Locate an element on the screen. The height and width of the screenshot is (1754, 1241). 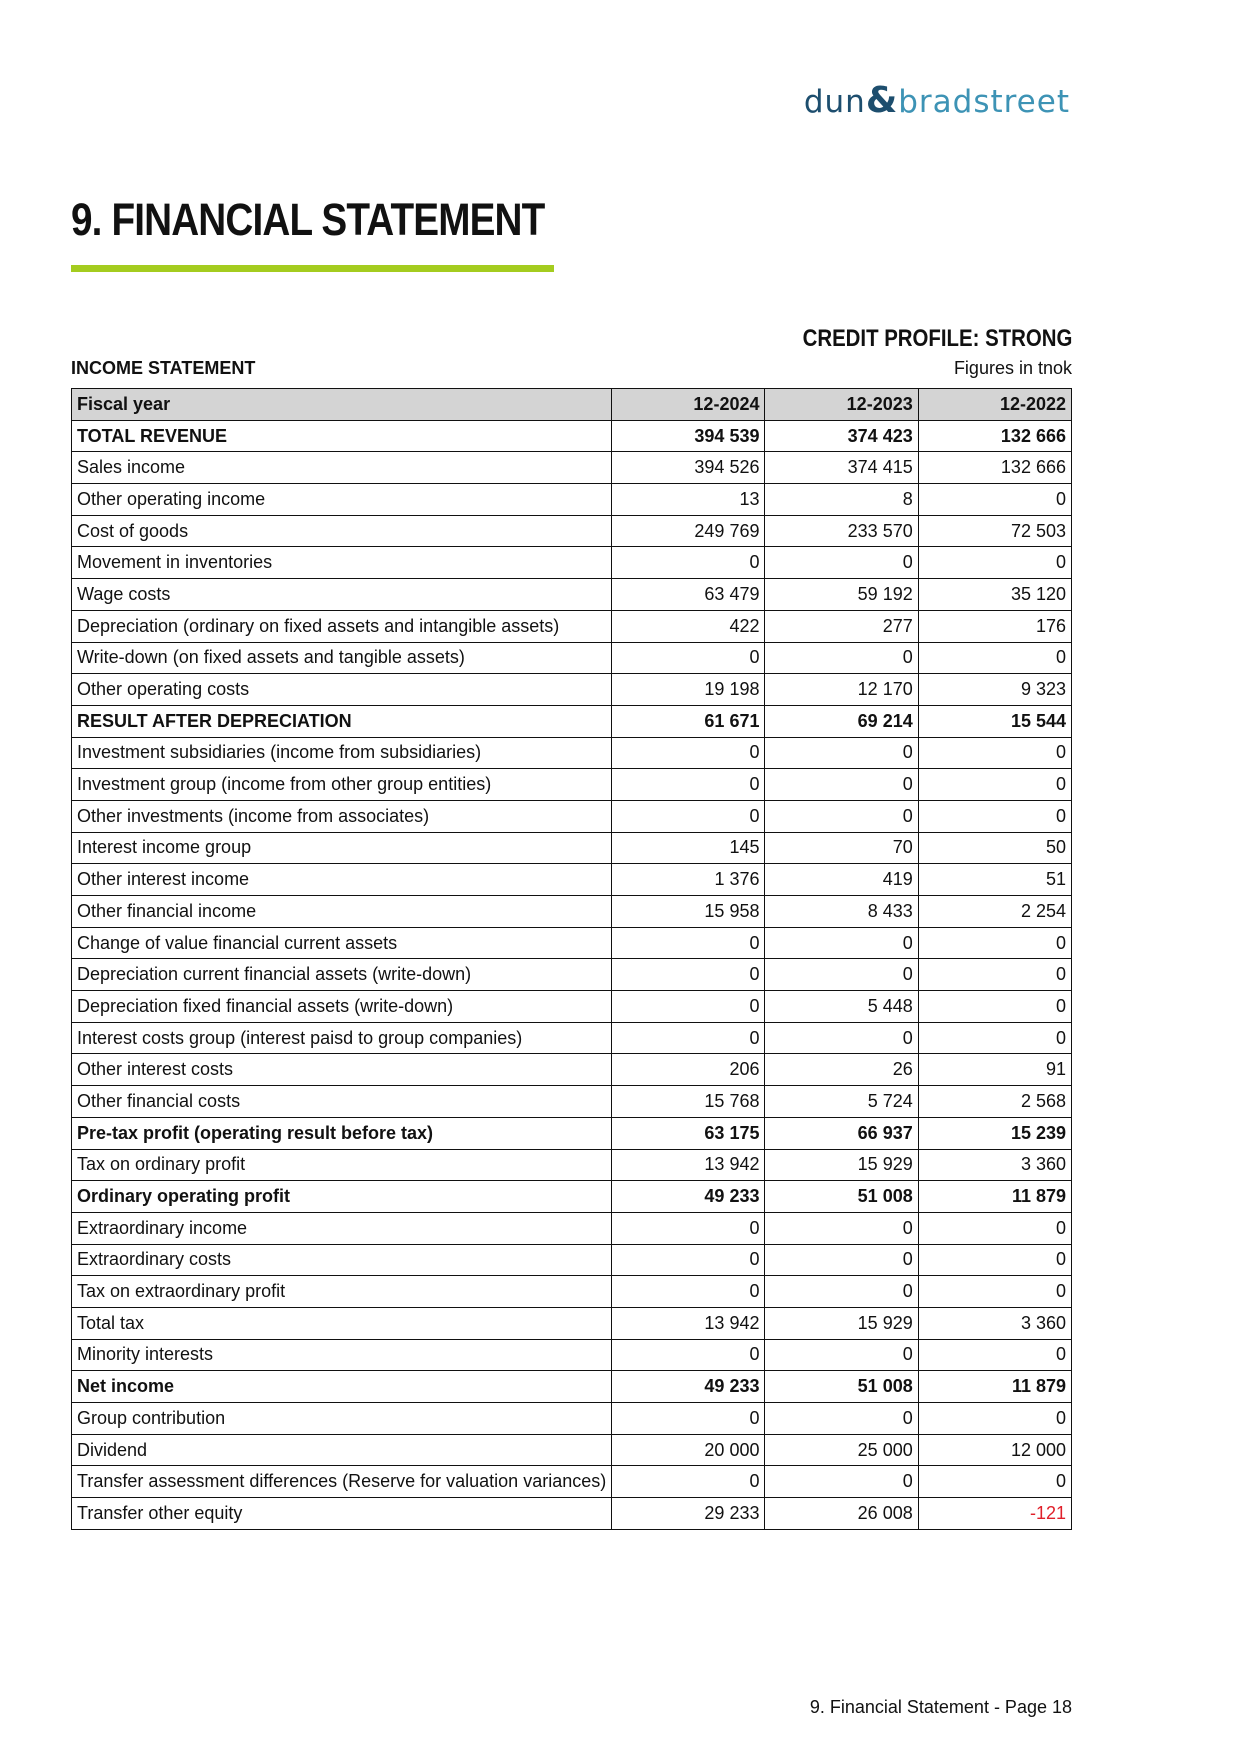
row-value: 145 is located at coordinates (688, 848).